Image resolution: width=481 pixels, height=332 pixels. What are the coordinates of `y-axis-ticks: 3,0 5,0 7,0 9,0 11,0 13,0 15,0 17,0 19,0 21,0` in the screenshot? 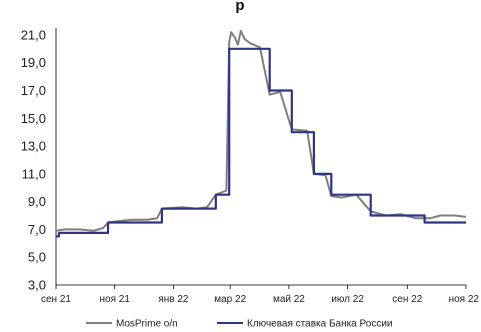 It's located at (33, 159).